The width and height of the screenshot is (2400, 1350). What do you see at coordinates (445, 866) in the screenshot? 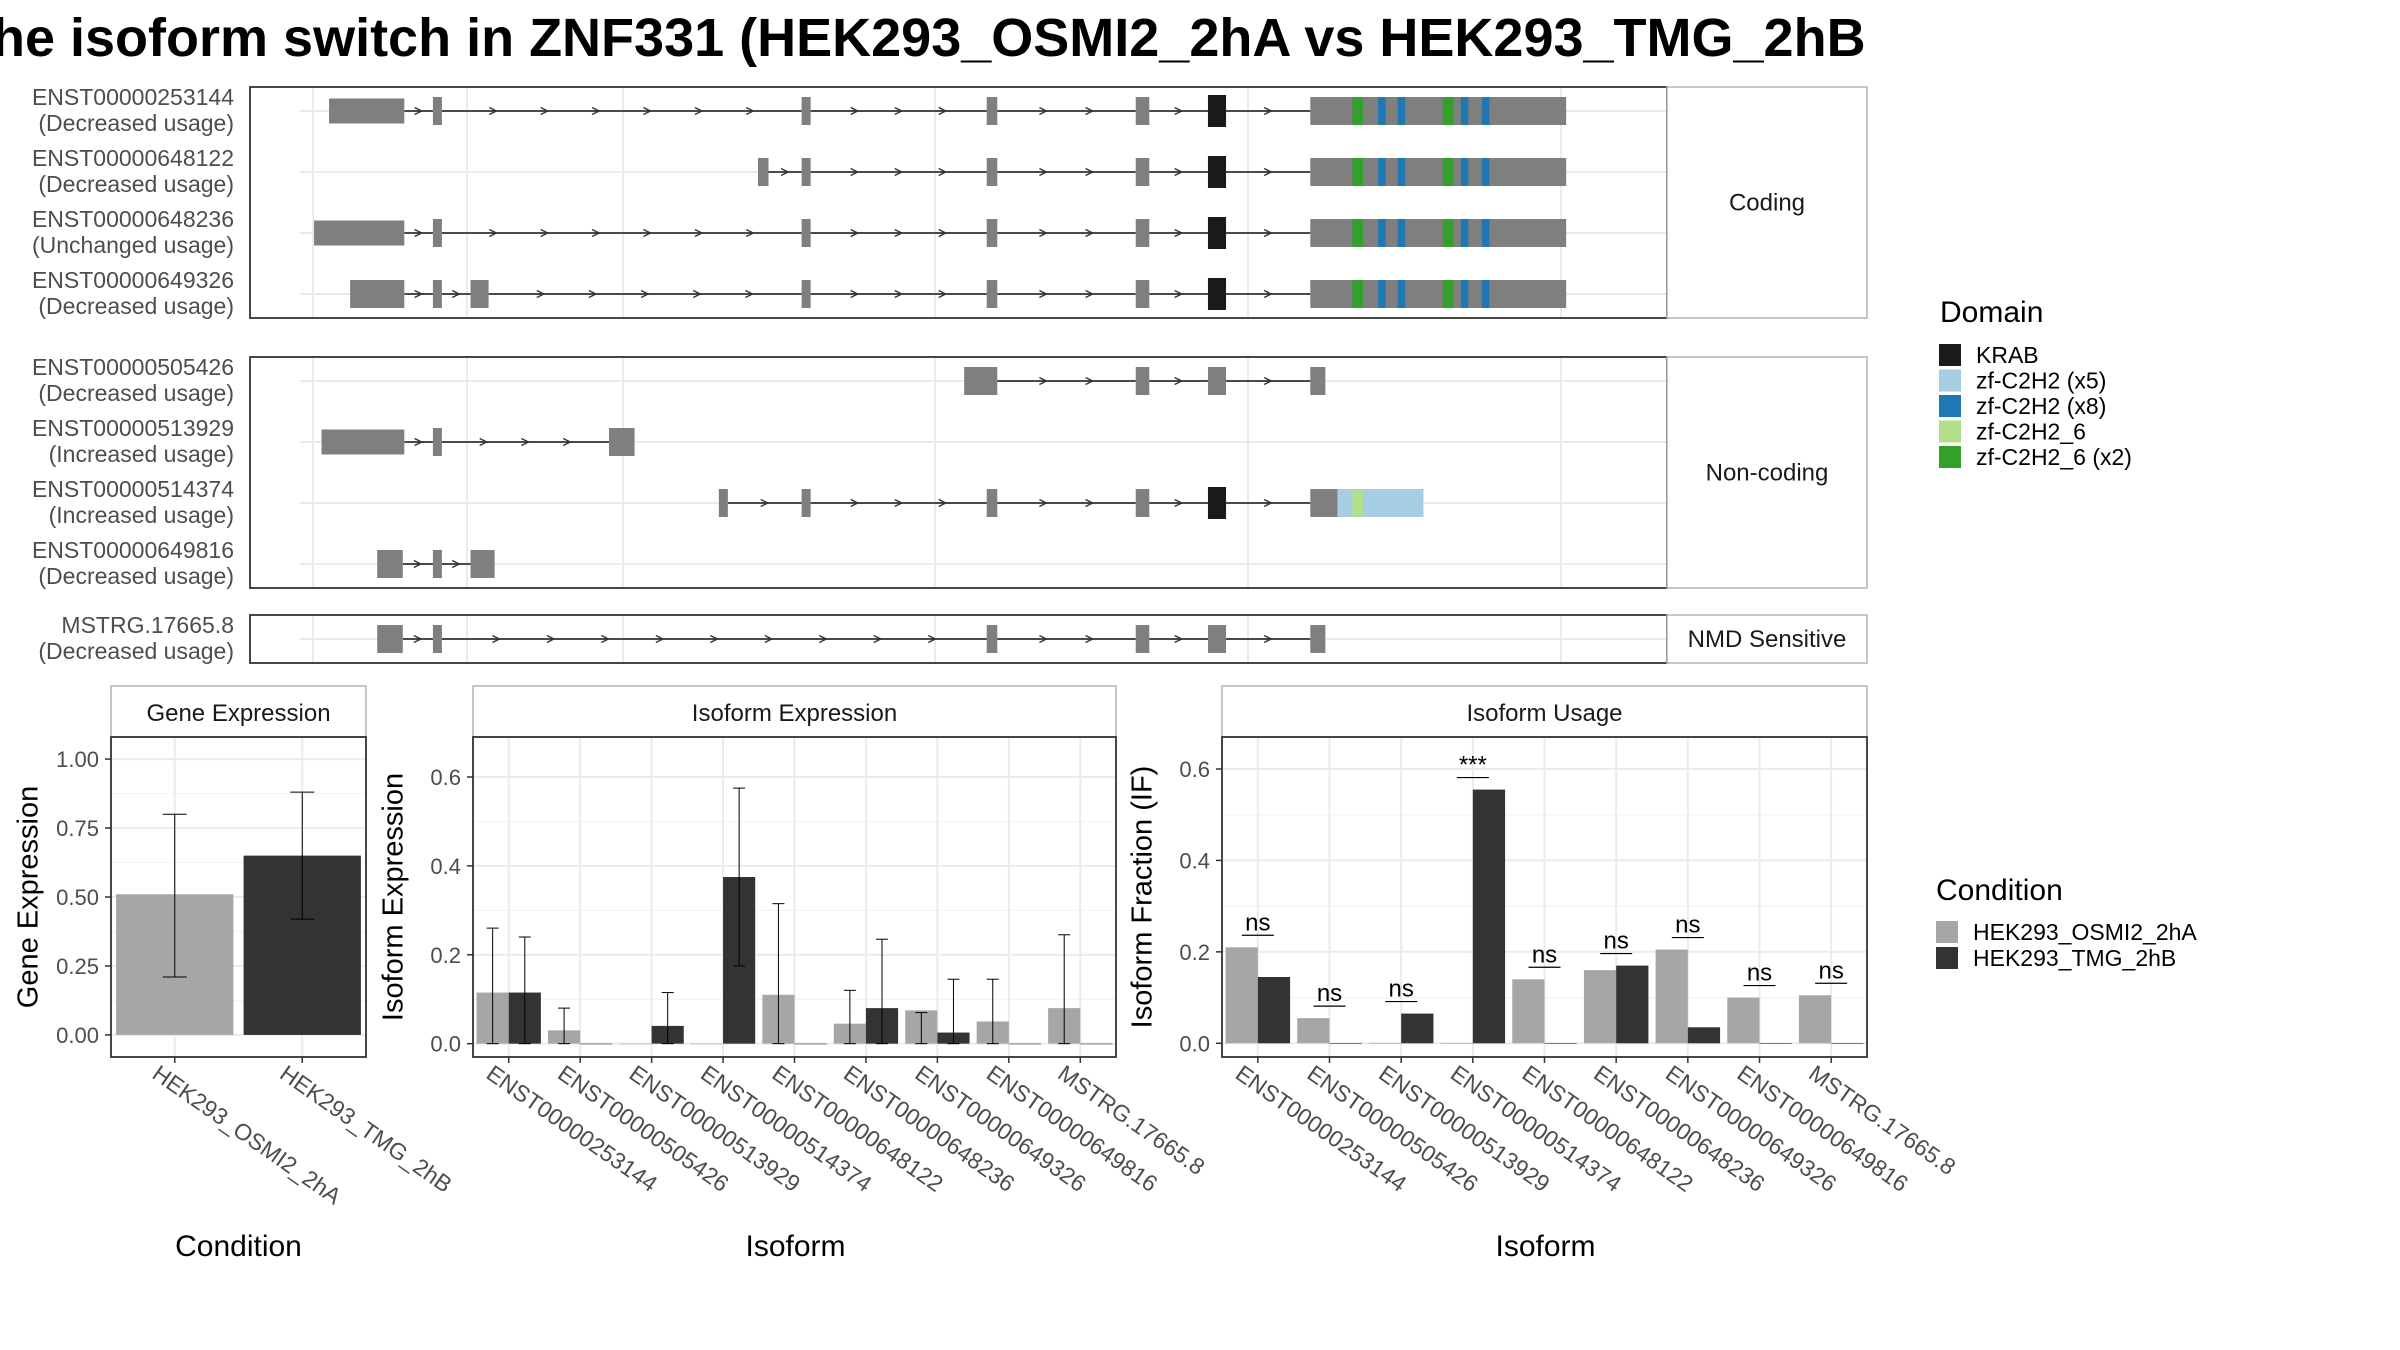
I see `y-tick-label: 0.4` at bounding box center [445, 866].